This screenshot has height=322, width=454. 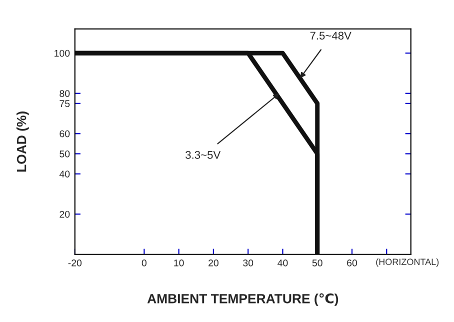 What do you see at coordinates (64, 174) in the screenshot?
I see `y-tick-label: 40` at bounding box center [64, 174].